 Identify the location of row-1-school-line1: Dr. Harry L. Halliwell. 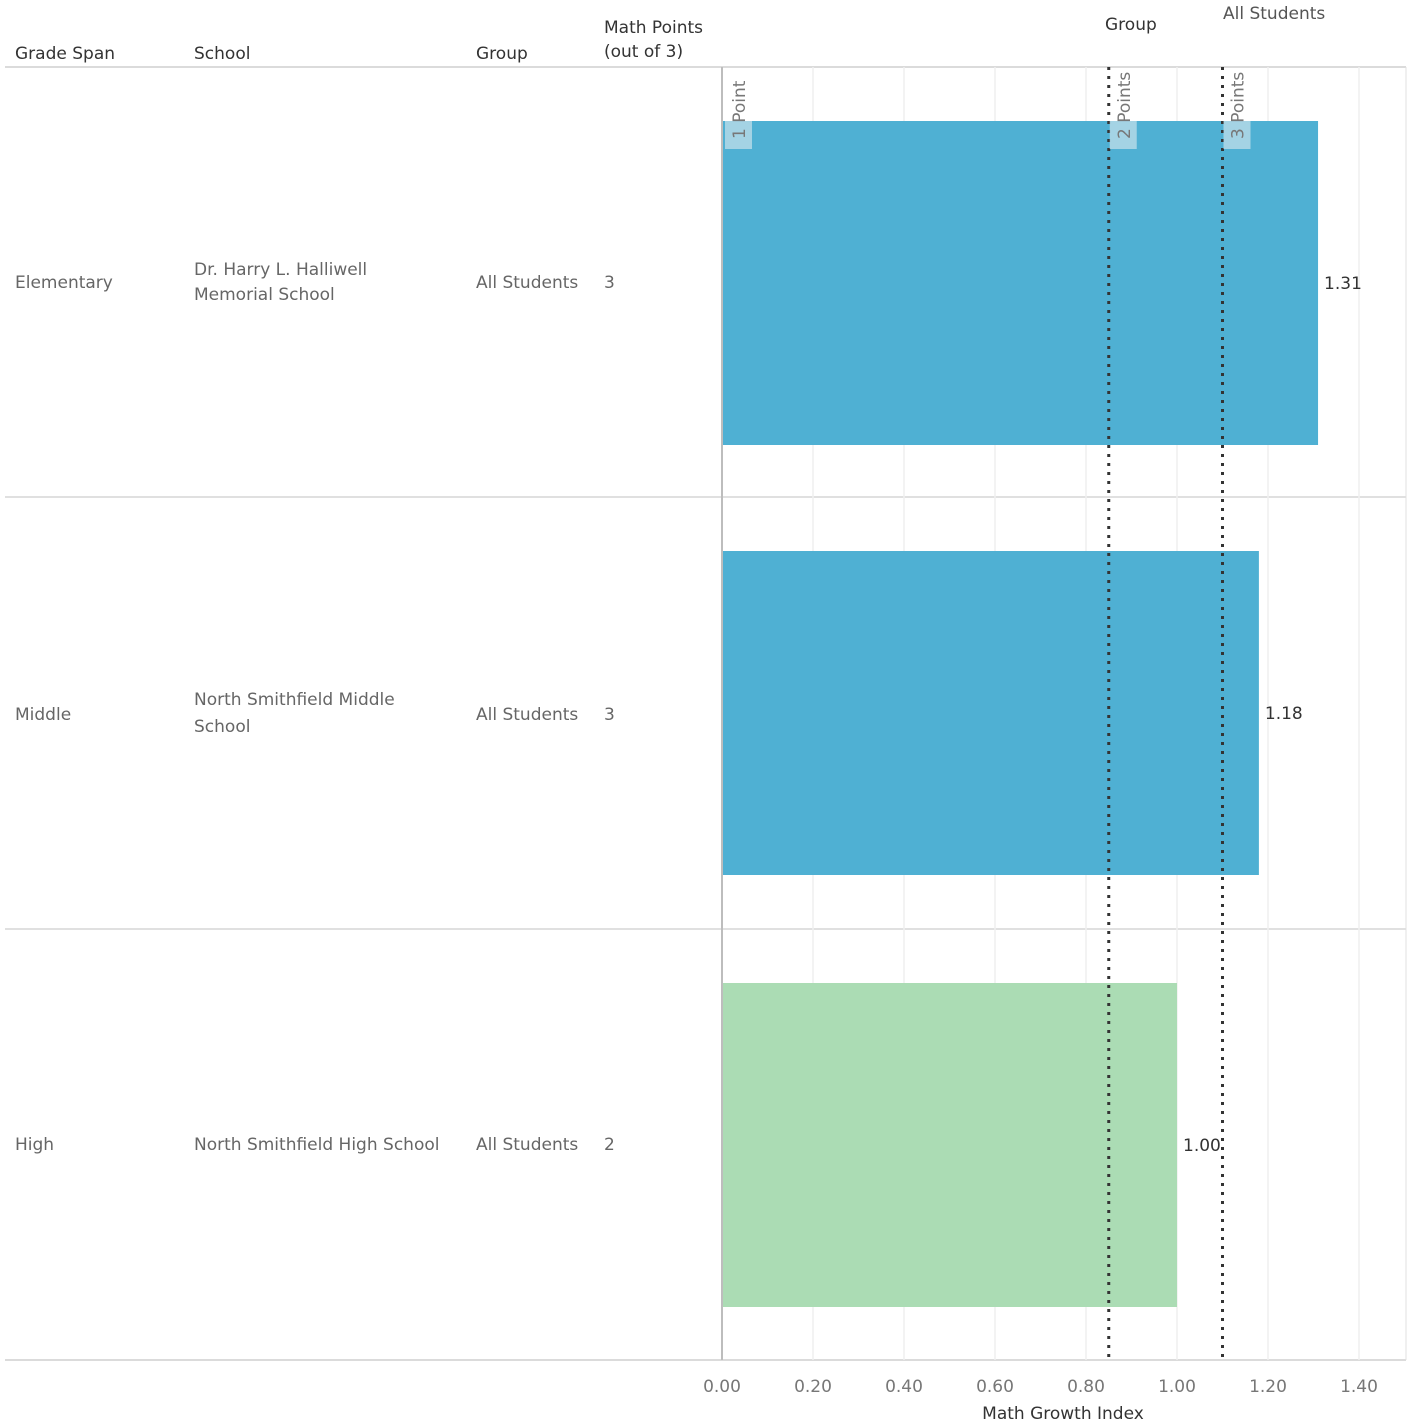
(281, 270).